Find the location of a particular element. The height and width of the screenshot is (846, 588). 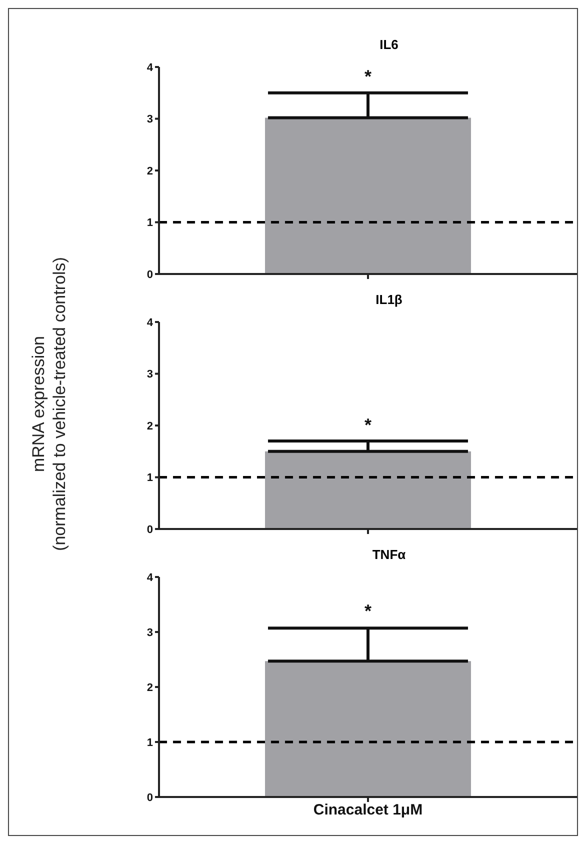

chart-title: IL6 is located at coordinates (389, 44).